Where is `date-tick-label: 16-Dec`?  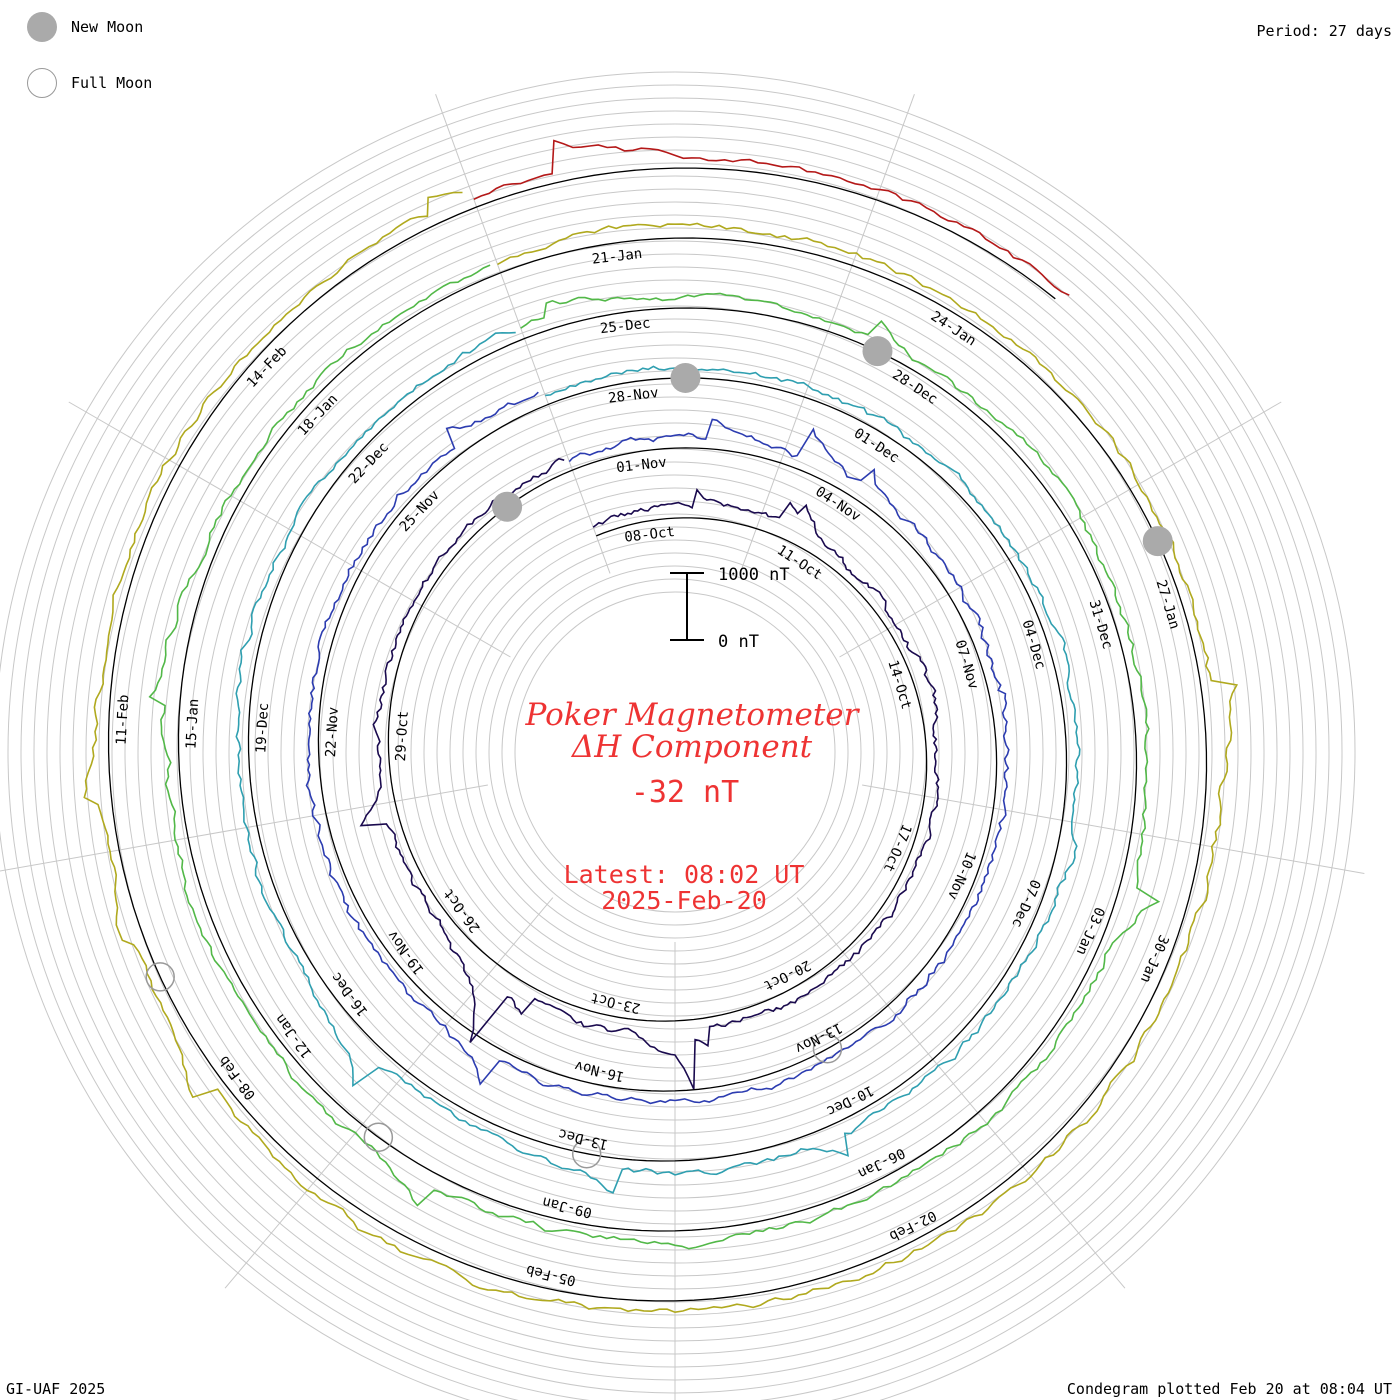
date-tick-label: 16-Dec is located at coordinates (349, 994).